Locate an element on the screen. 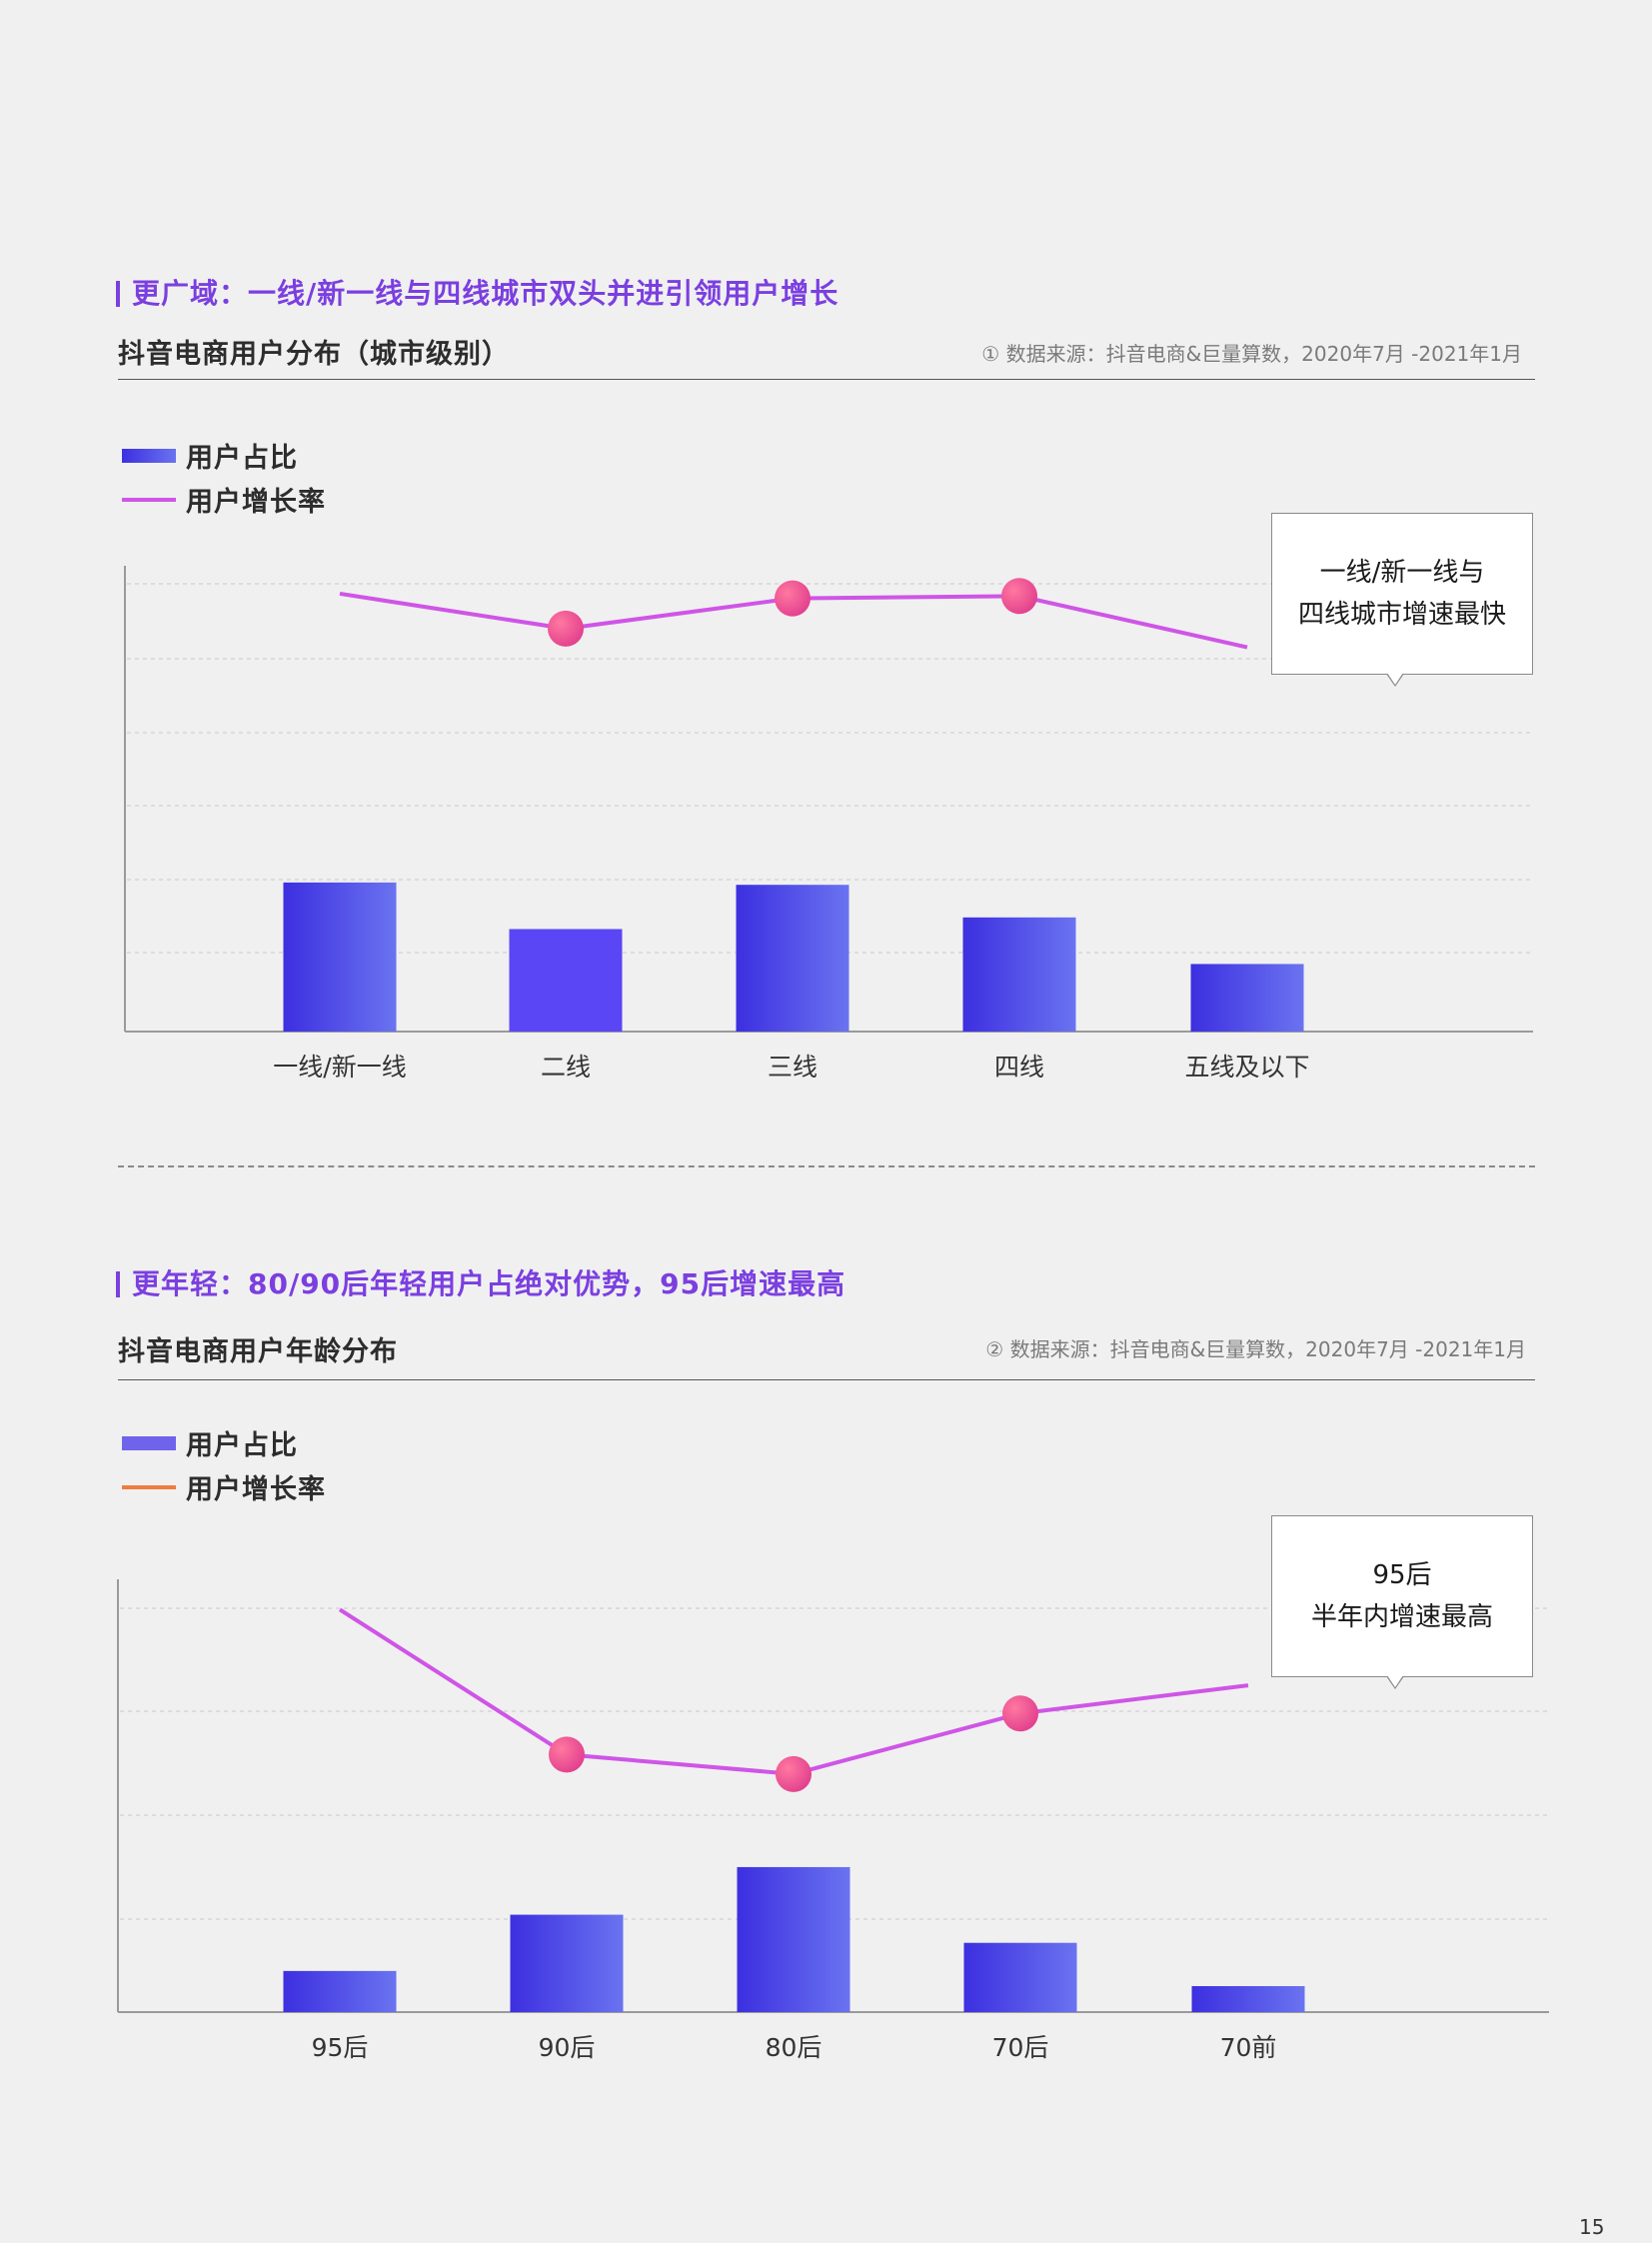 Image resolution: width=1652 pixels, height=2243 pixels. callout-line-2: 四线城市增速最快 is located at coordinates (1401, 615).